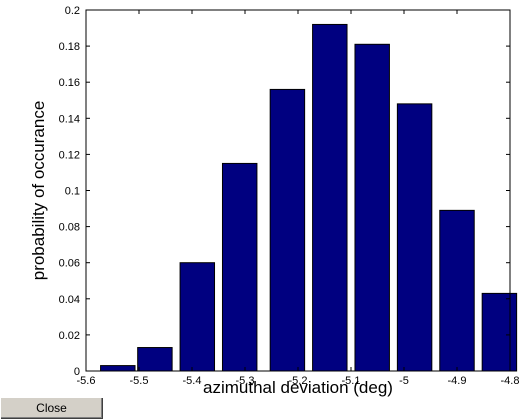 Image resolution: width=524 pixels, height=419 pixels. I want to click on y-tick-label: 0.12, so click(69, 155).